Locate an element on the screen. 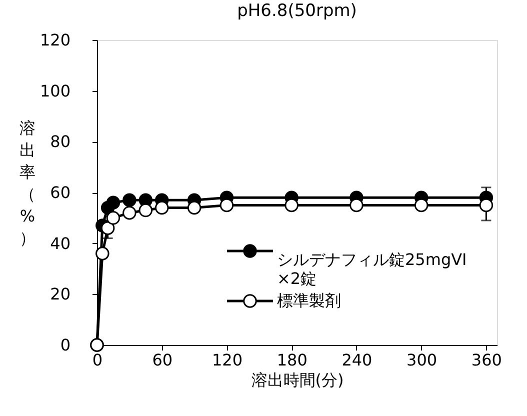 The height and width of the screenshot is (416, 527). y-tick-label: 20 is located at coordinates (60, 294).